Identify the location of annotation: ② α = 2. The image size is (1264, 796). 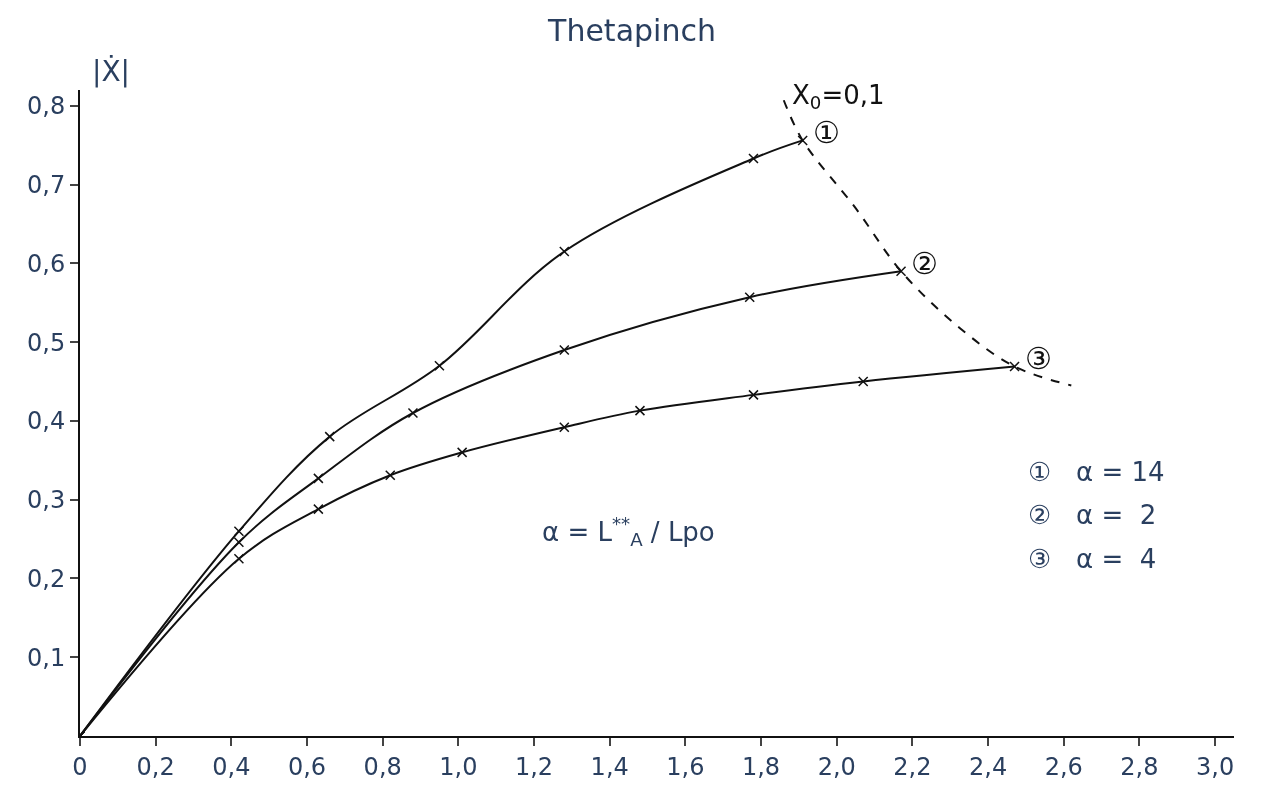
(1092, 515).